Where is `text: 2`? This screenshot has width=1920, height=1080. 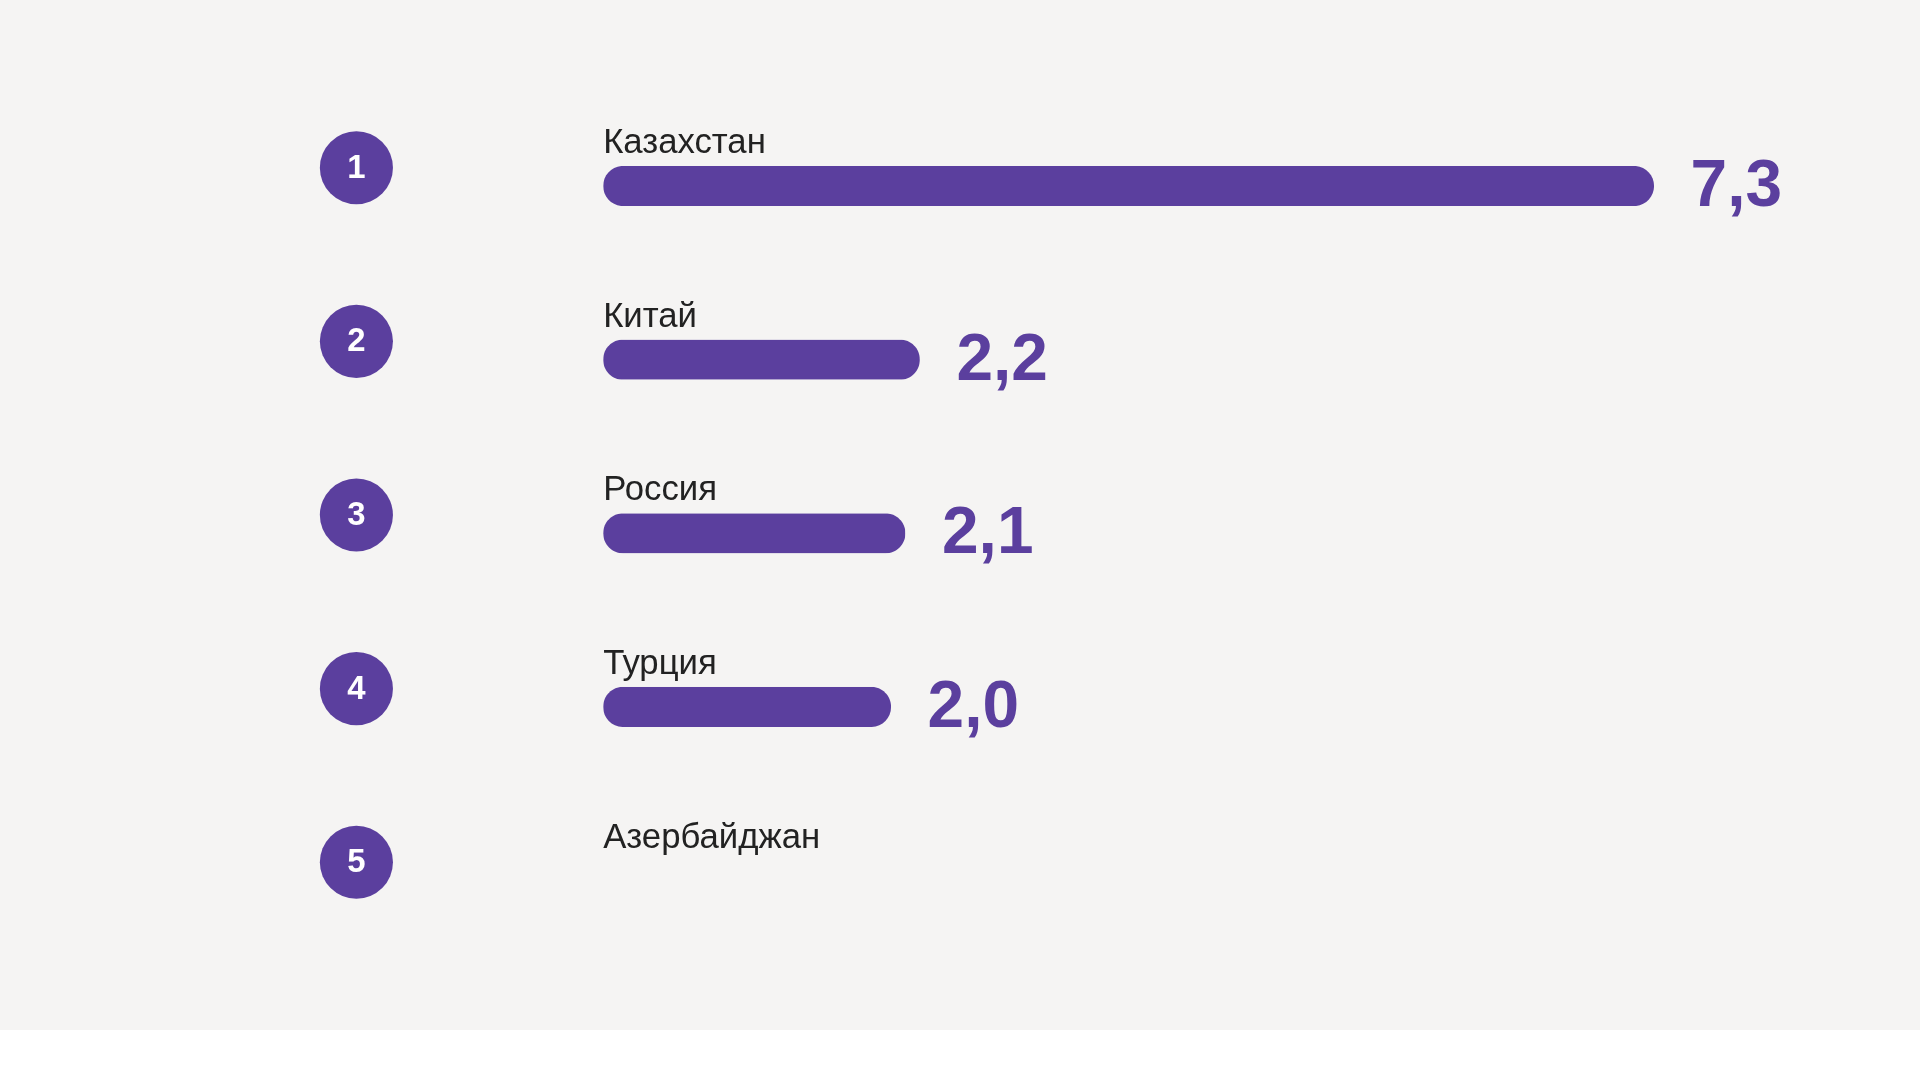
text: 2 is located at coordinates (356, 340).